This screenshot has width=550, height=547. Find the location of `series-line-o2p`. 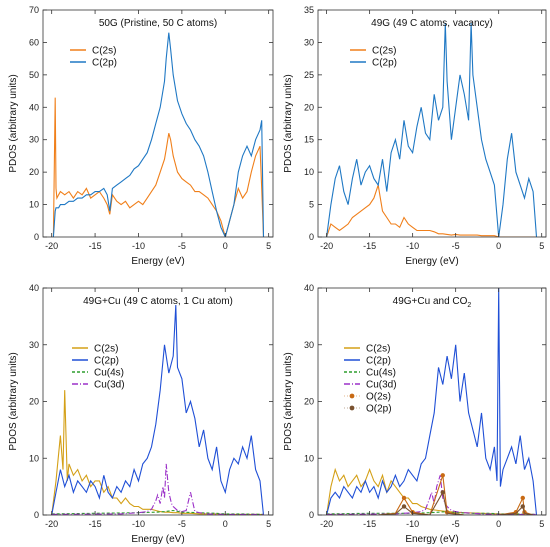

series-line-o2p is located at coordinates (430, 502).